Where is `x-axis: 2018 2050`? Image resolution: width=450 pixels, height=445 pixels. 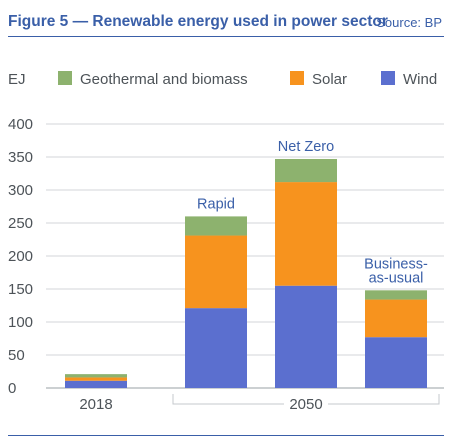
x-axis: 2018 2050 is located at coordinates (259, 403).